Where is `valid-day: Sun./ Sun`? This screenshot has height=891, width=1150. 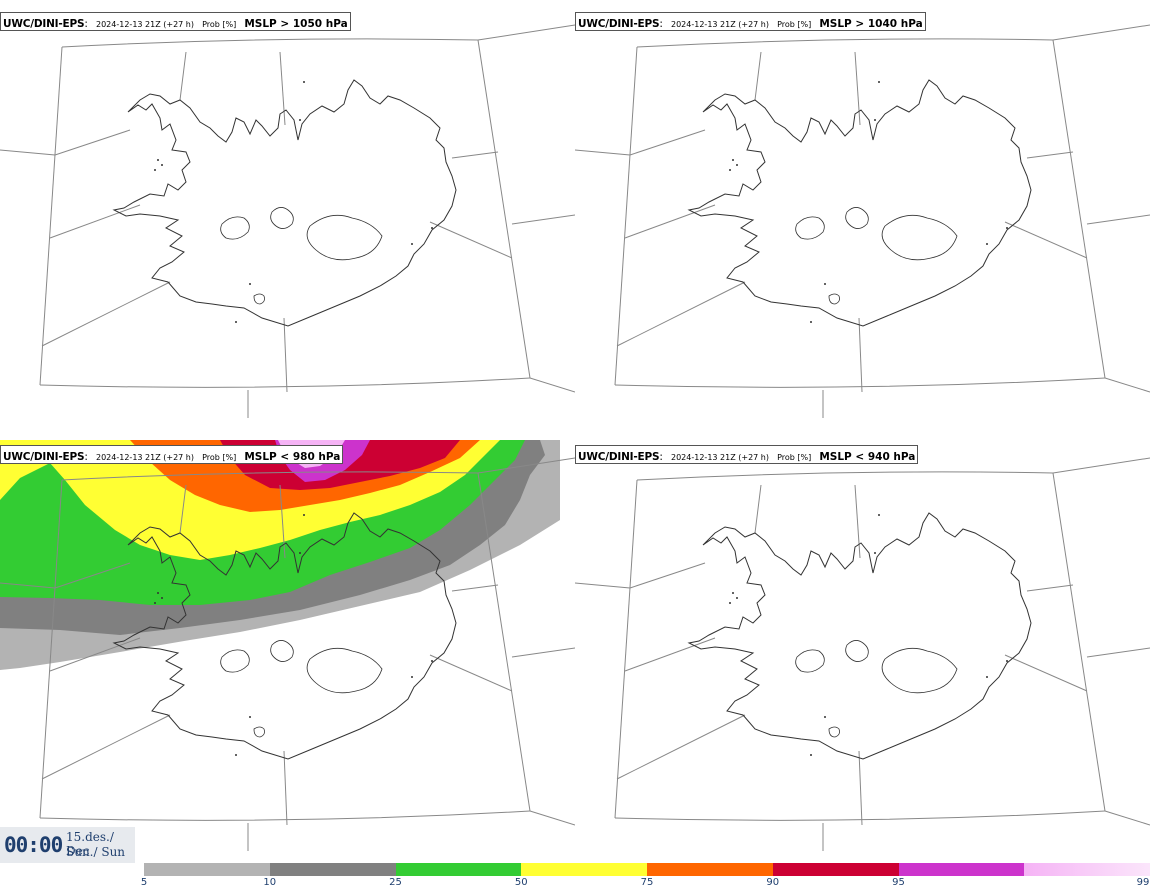
valid-day: Sun./ Sun is located at coordinates (96, 852).